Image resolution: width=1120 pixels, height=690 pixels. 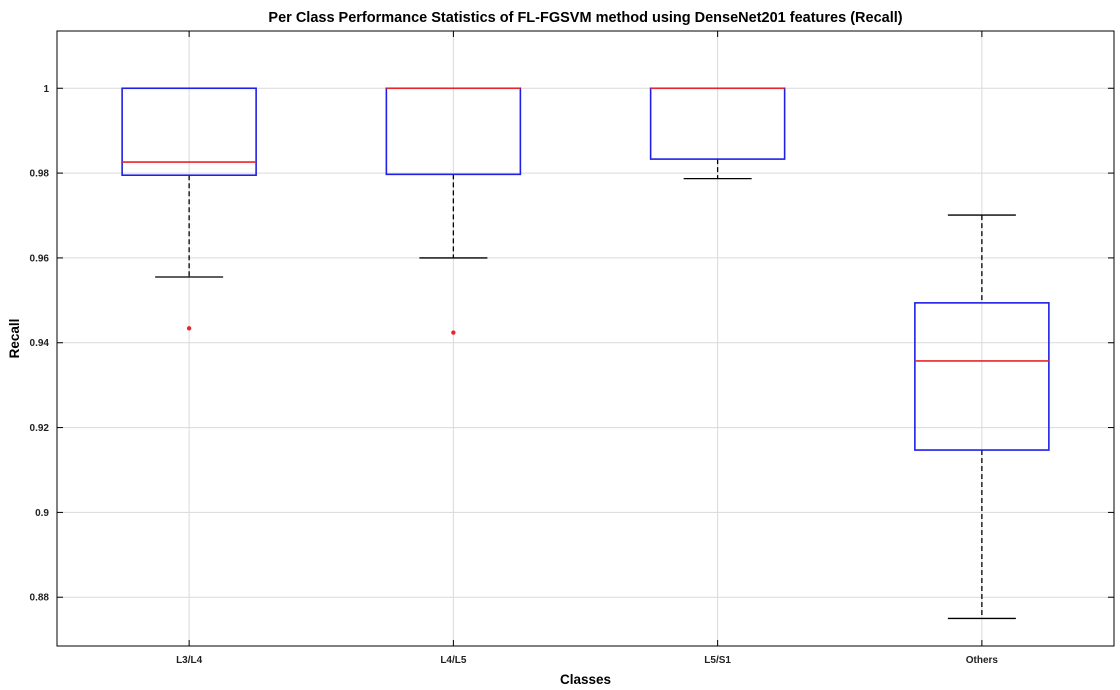 I want to click on y-tick-label: 0.88, so click(x=40, y=598).